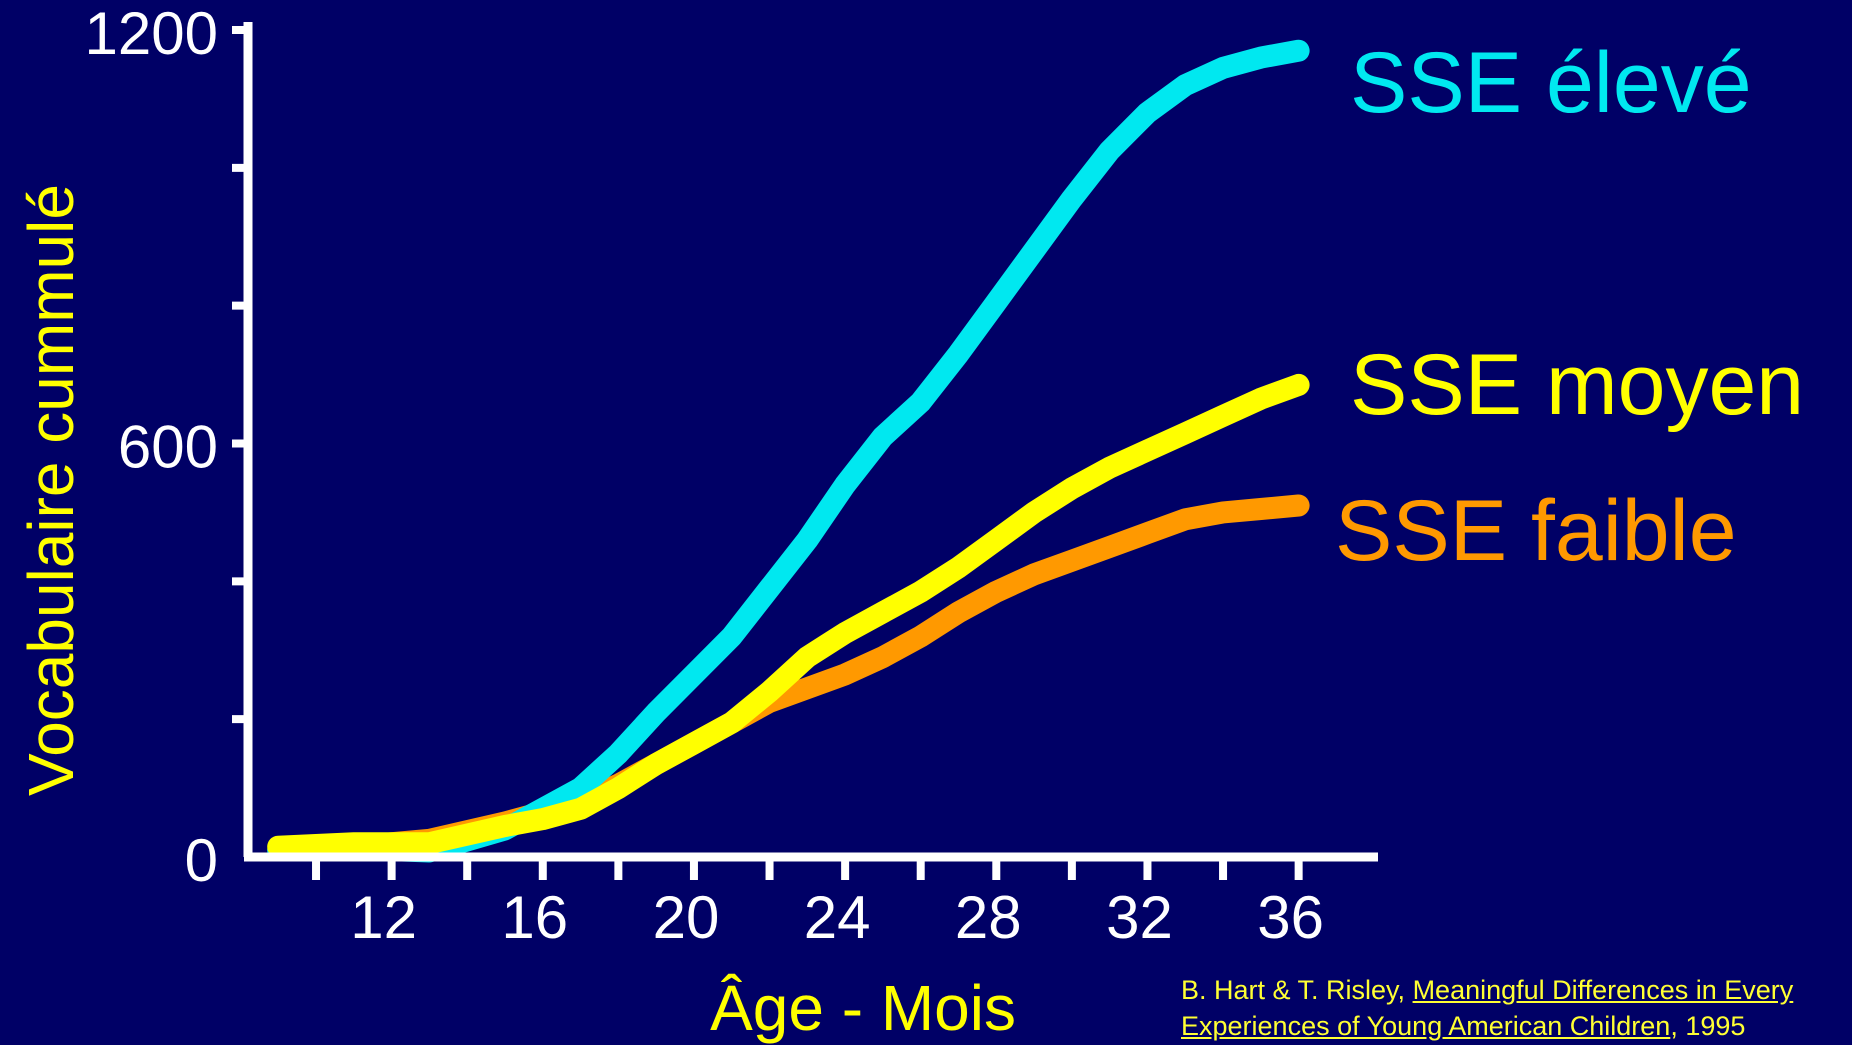  I want to click on x-axis-label: Âge - Mois, so click(863, 1008).